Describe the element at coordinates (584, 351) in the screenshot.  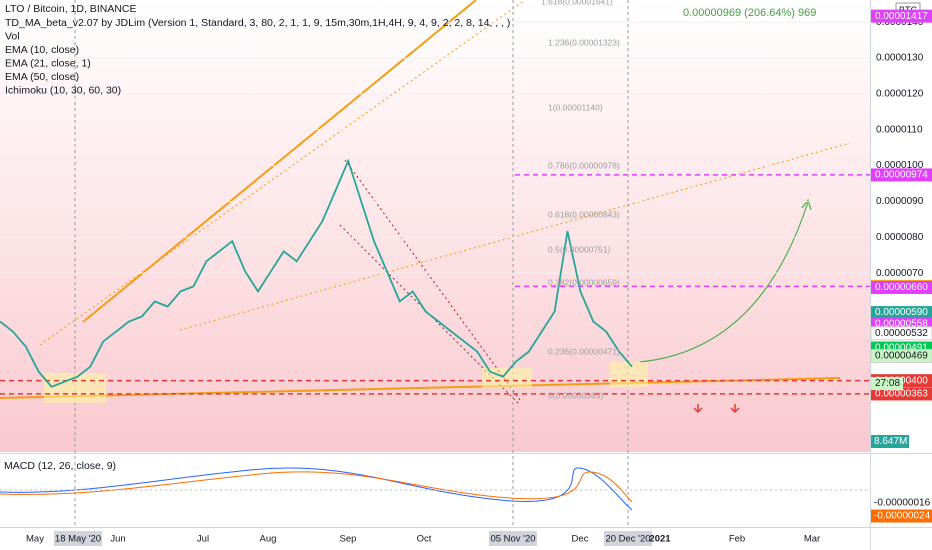
I see `fib-level: 0.236(0.00000471)` at that location.